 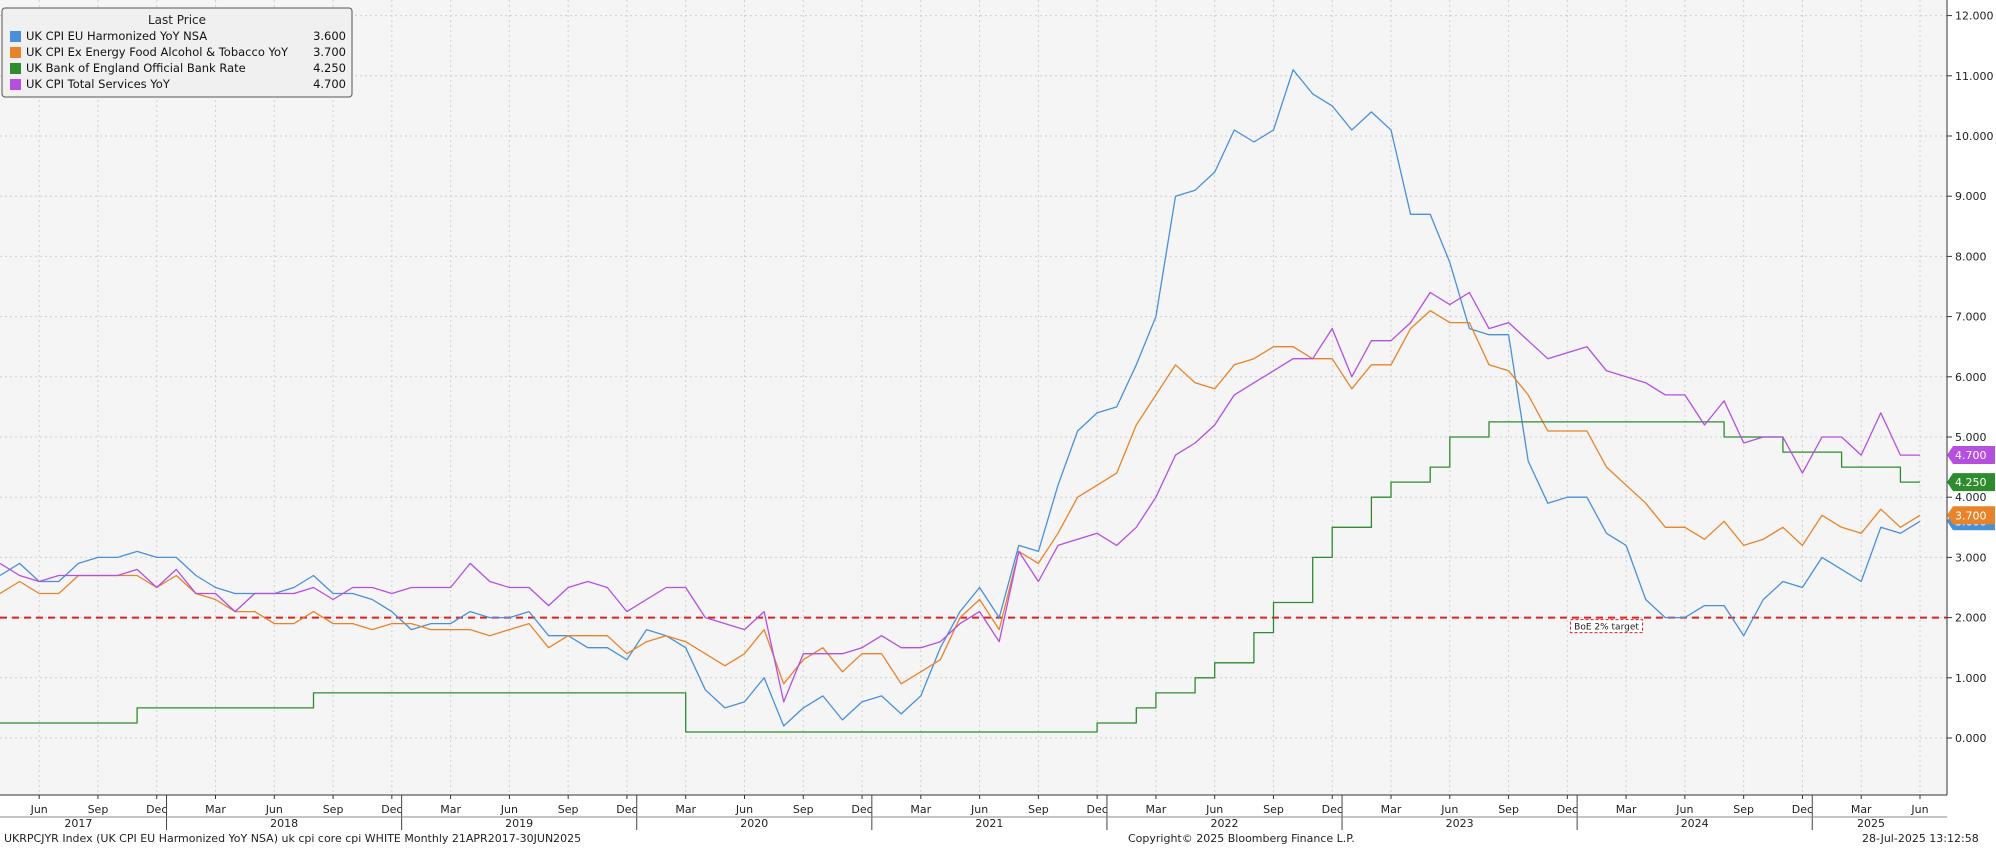 I want to click on y-tick-label: 6.000, so click(x=1971, y=377).